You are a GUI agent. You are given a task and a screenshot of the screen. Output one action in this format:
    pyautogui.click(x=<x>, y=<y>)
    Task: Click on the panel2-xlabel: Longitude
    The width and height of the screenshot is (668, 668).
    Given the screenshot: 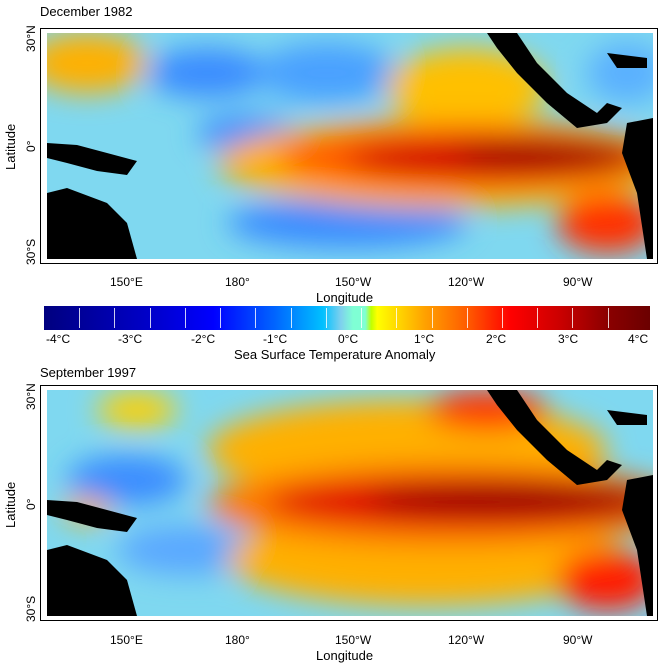 What is the action you would take?
    pyautogui.click(x=345, y=655)
    